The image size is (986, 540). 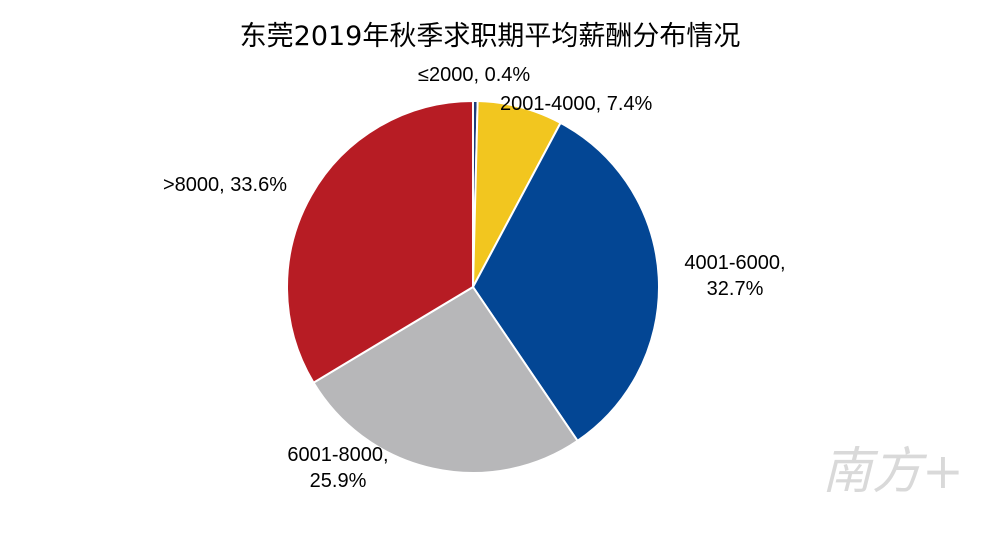 What do you see at coordinates (576, 104) in the screenshot?
I see `slice-label-2: 2001-4000, 7.4%` at bounding box center [576, 104].